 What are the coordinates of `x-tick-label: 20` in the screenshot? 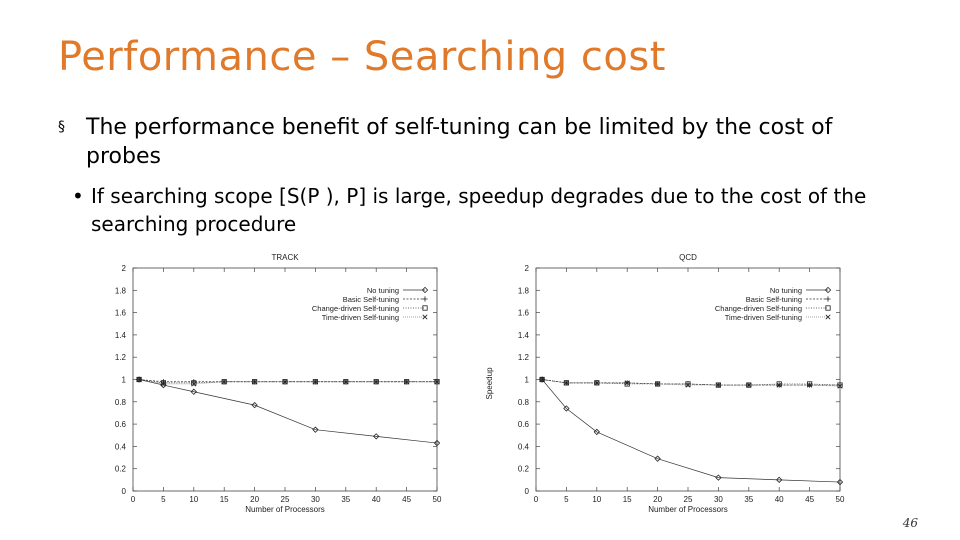 It's located at (657, 499).